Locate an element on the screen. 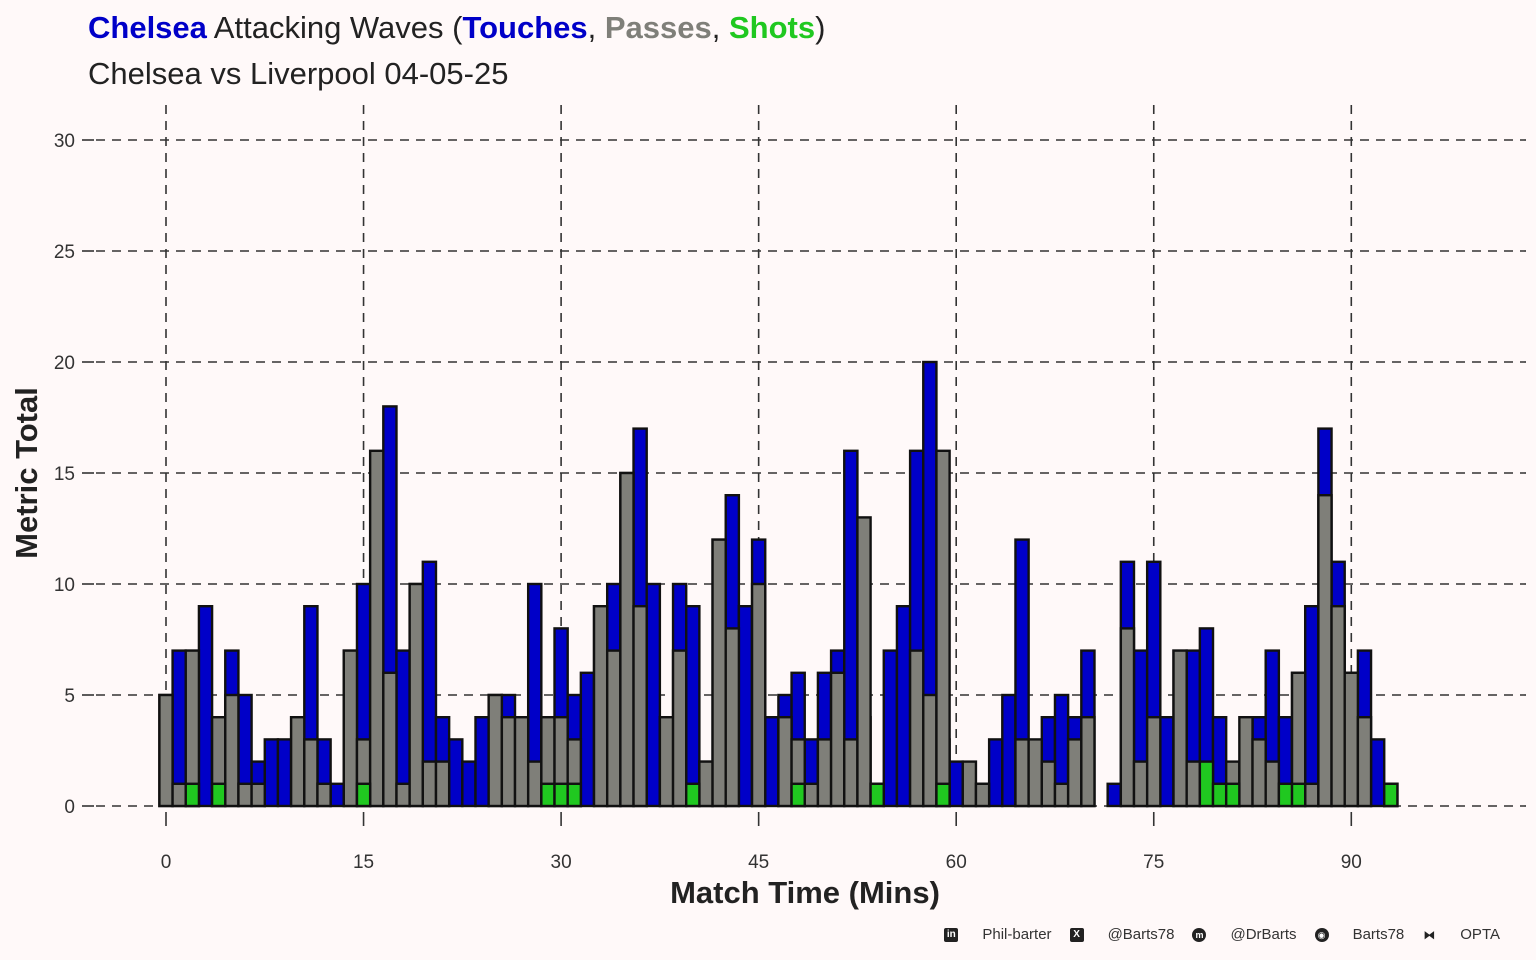 The width and height of the screenshot is (1536, 960). credit-text: OPTA is located at coordinates (1480, 934).